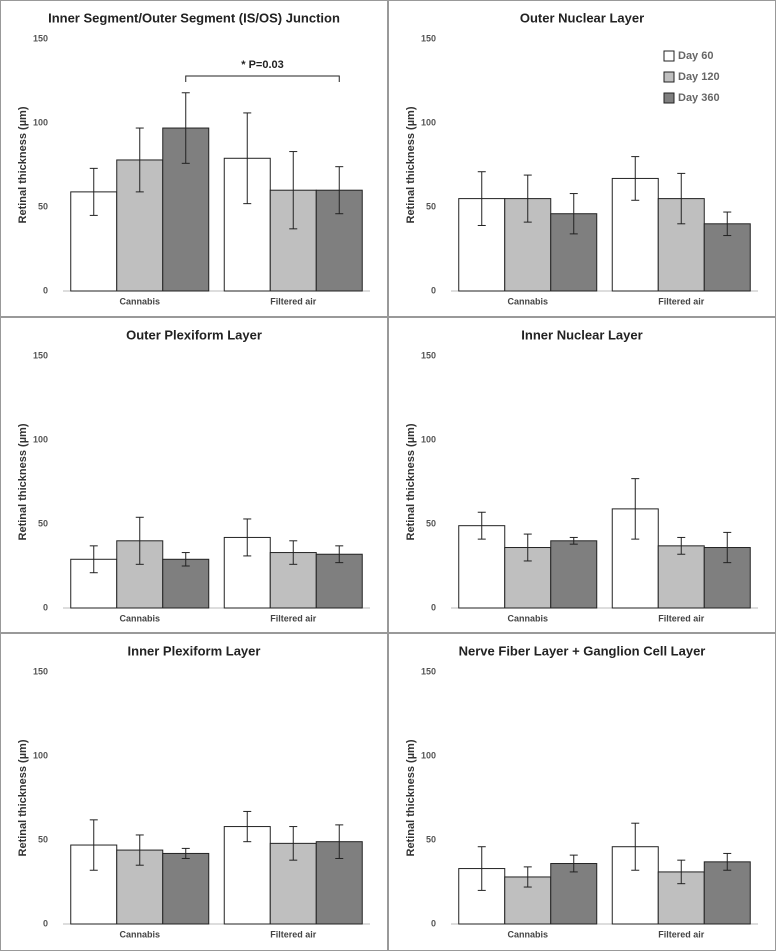 This screenshot has height=952, width=776. I want to click on legend-label: Day 360, so click(699, 98).